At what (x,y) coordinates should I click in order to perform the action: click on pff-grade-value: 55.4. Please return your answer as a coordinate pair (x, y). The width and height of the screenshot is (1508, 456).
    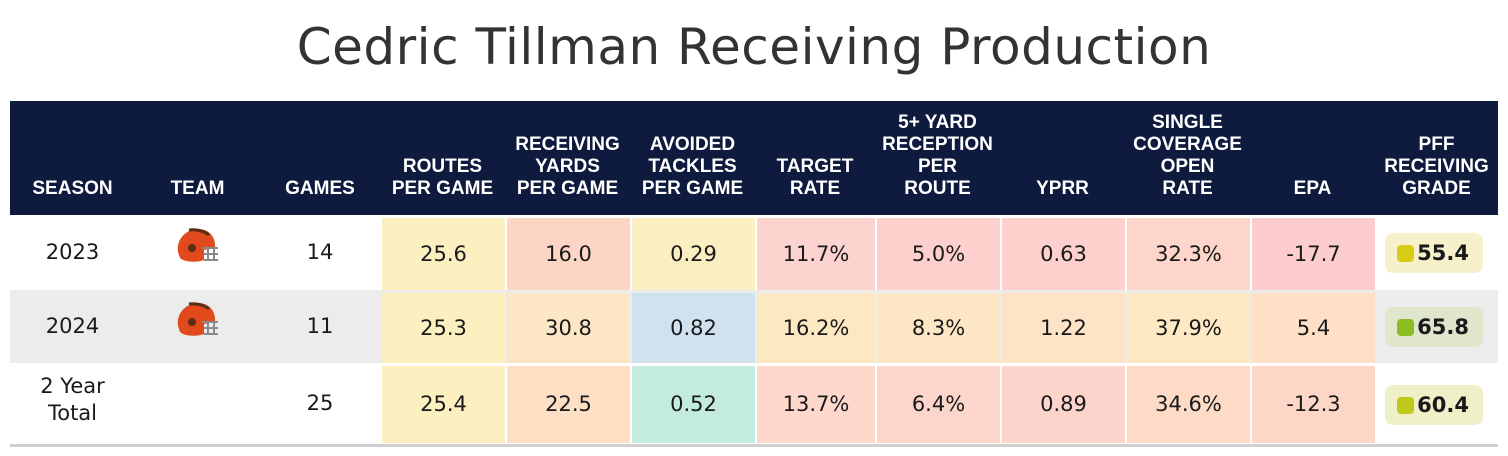
    Looking at the image, I should click on (1443, 252).